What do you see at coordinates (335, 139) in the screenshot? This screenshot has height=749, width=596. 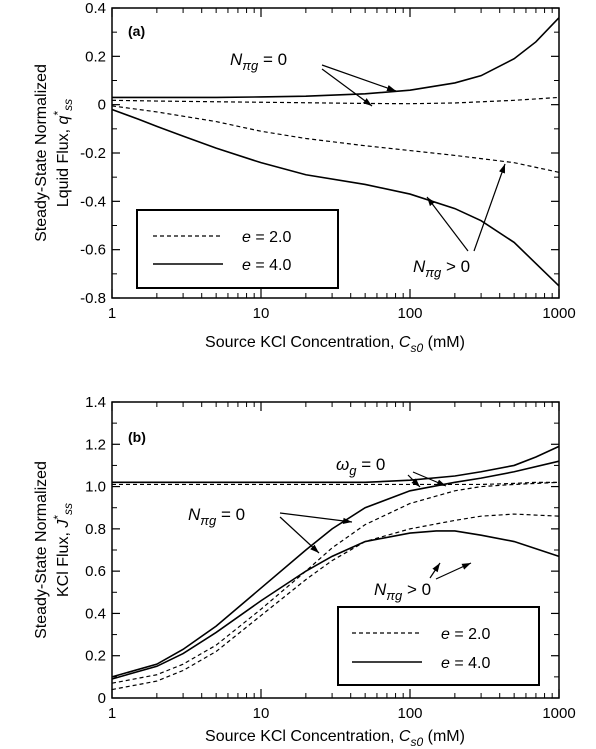 I see `panel-a-series-2-dashed` at bounding box center [335, 139].